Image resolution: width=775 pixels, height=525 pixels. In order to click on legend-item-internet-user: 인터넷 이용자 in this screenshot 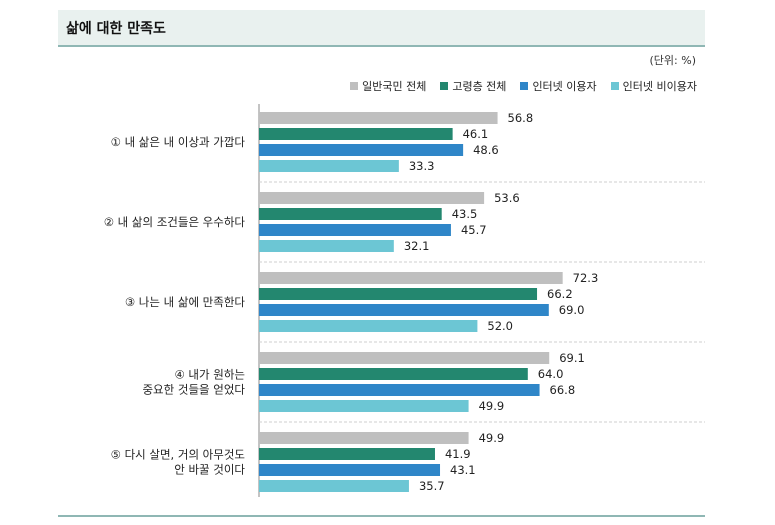, I will do `click(558, 86)`.